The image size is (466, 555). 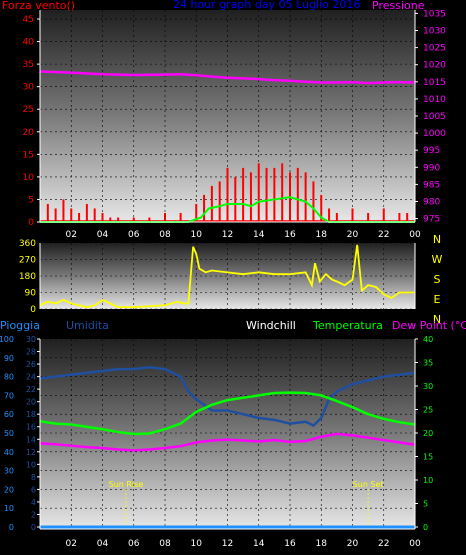 I want to click on dewpoint-tick-label: 28, so click(x=31, y=352).